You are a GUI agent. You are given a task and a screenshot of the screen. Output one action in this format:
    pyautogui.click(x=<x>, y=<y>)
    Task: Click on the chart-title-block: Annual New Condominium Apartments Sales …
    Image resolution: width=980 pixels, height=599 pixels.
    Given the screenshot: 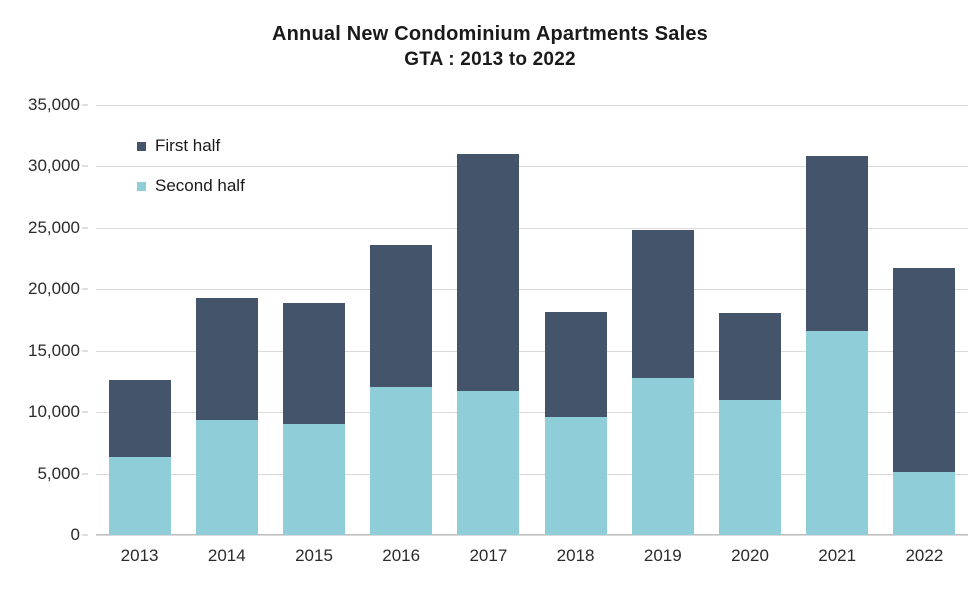 What is the action you would take?
    pyautogui.click(x=490, y=47)
    